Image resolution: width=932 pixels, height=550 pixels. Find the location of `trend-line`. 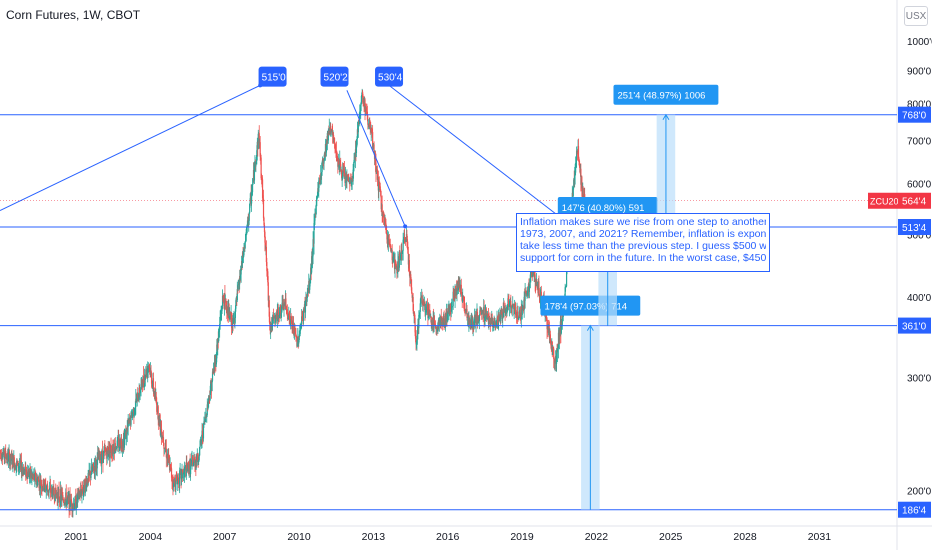

trend-line is located at coordinates (376, 158).